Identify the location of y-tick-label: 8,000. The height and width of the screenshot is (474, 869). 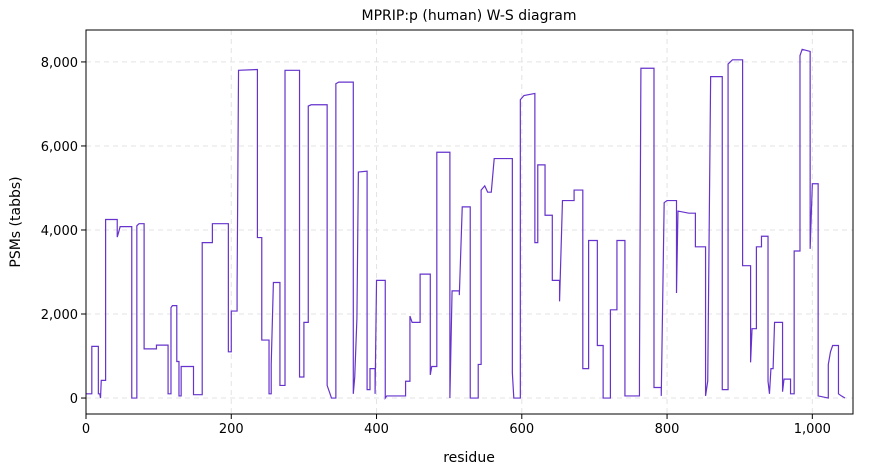
(59, 63).